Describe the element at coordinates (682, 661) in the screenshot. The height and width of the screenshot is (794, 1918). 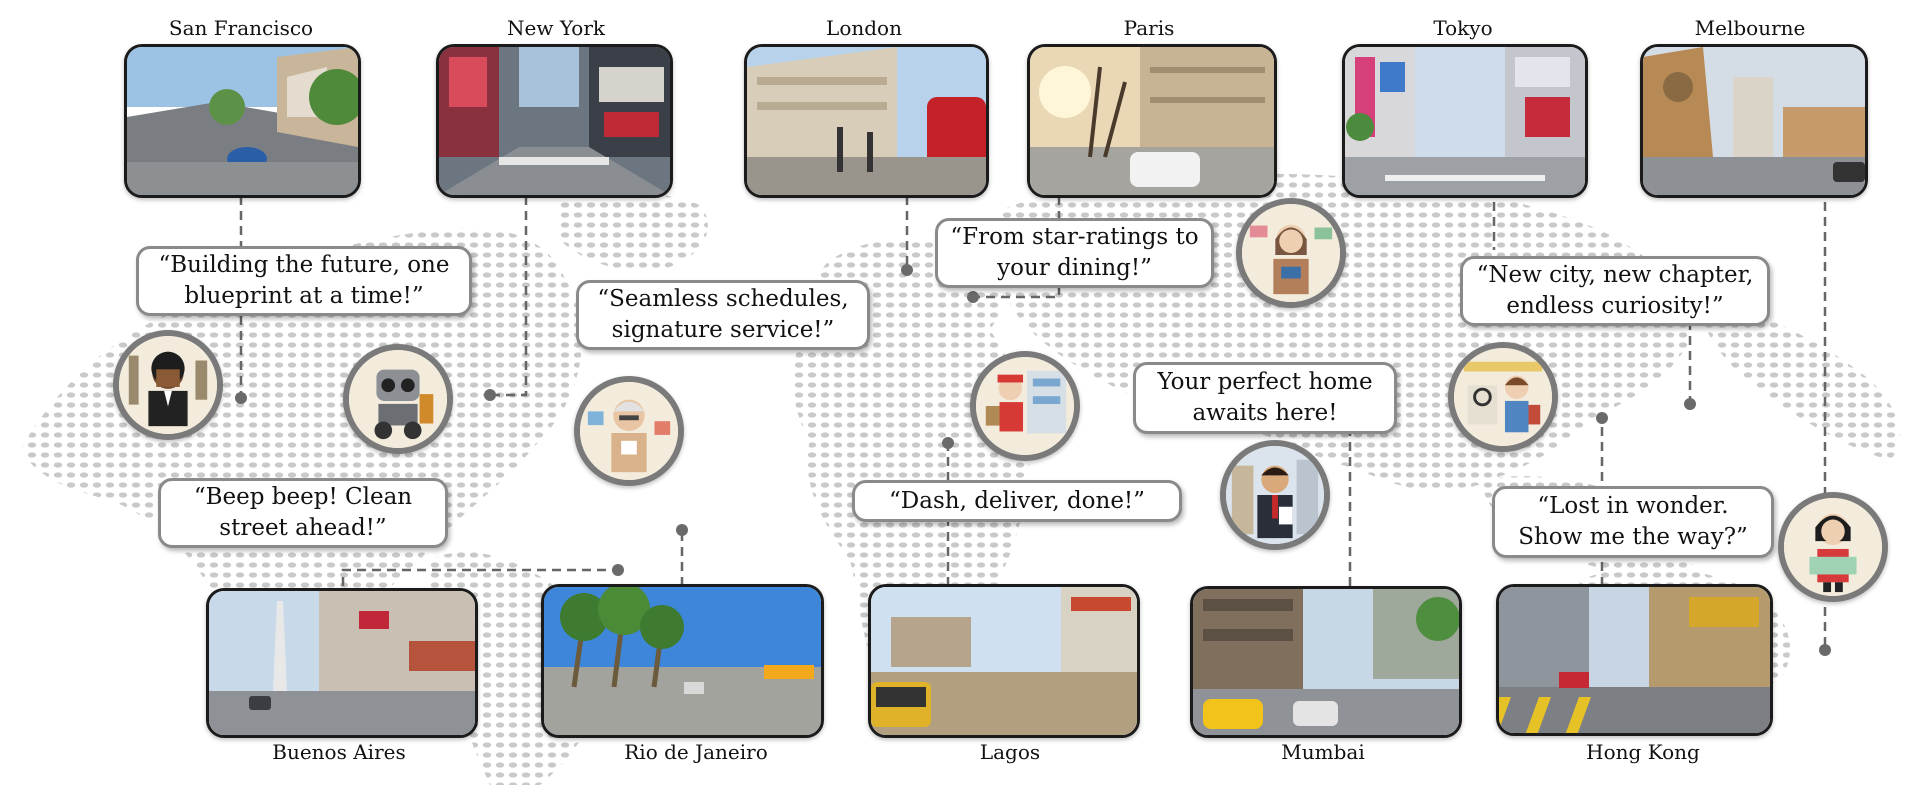
I see `street-photo-rio-de-janeiro` at that location.